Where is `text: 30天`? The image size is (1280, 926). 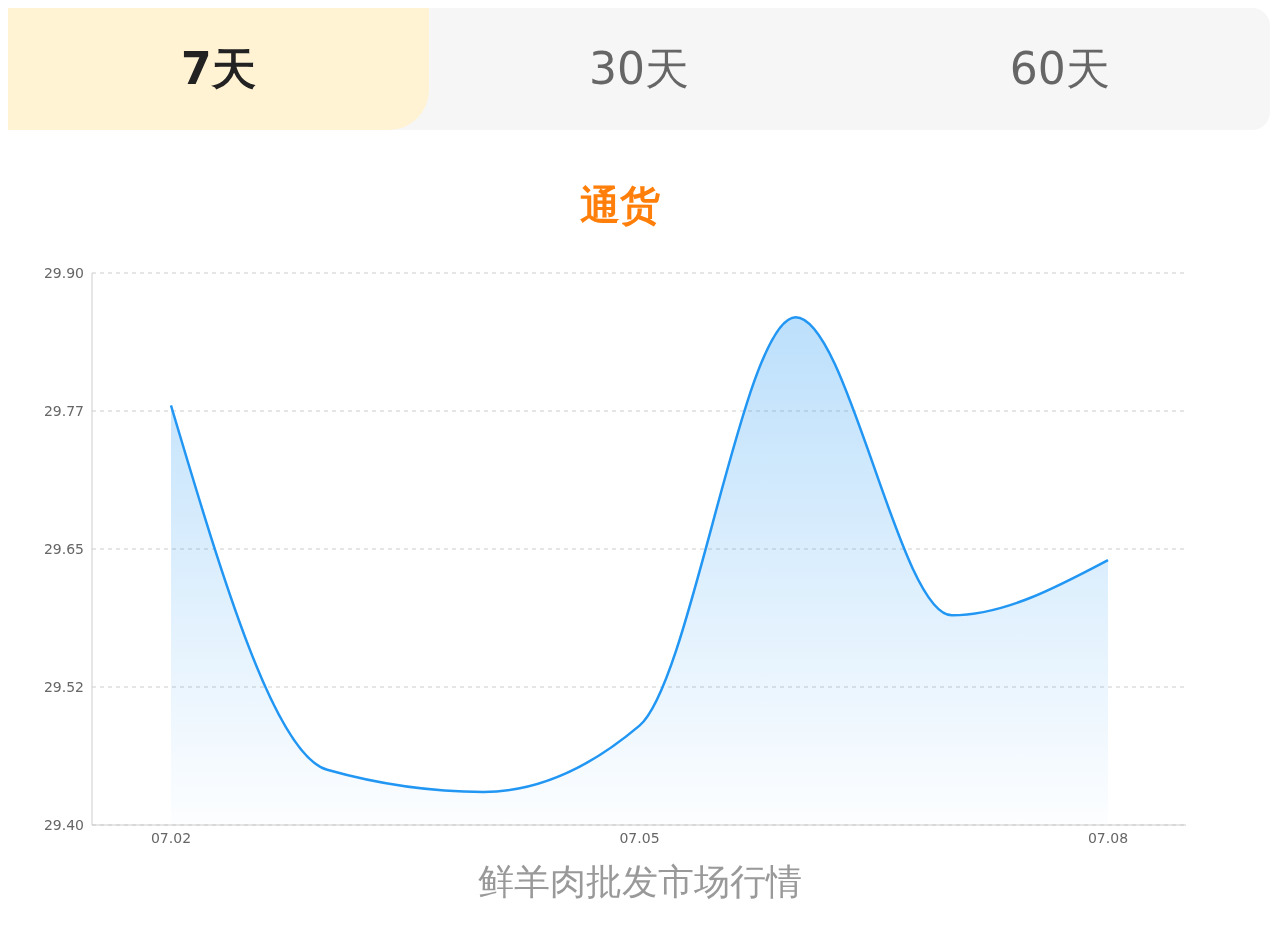 text: 30天 is located at coordinates (639, 68).